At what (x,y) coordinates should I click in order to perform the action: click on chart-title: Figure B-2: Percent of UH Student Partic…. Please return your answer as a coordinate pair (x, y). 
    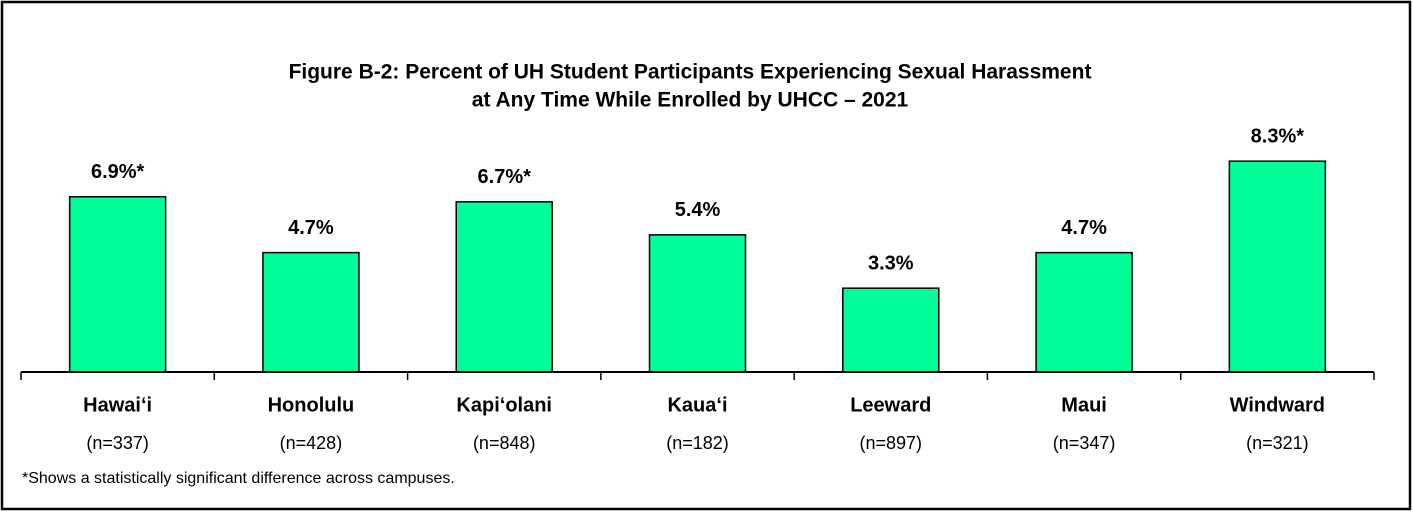
    Looking at the image, I should click on (690, 72).